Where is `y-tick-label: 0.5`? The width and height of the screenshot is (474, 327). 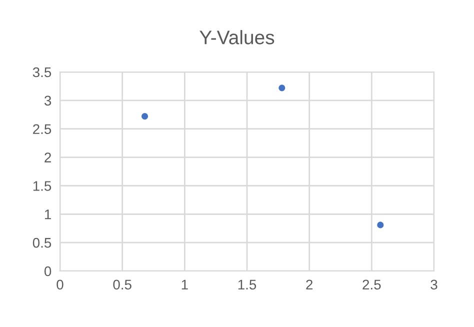
y-tick-label: 0.5 is located at coordinates (42, 243).